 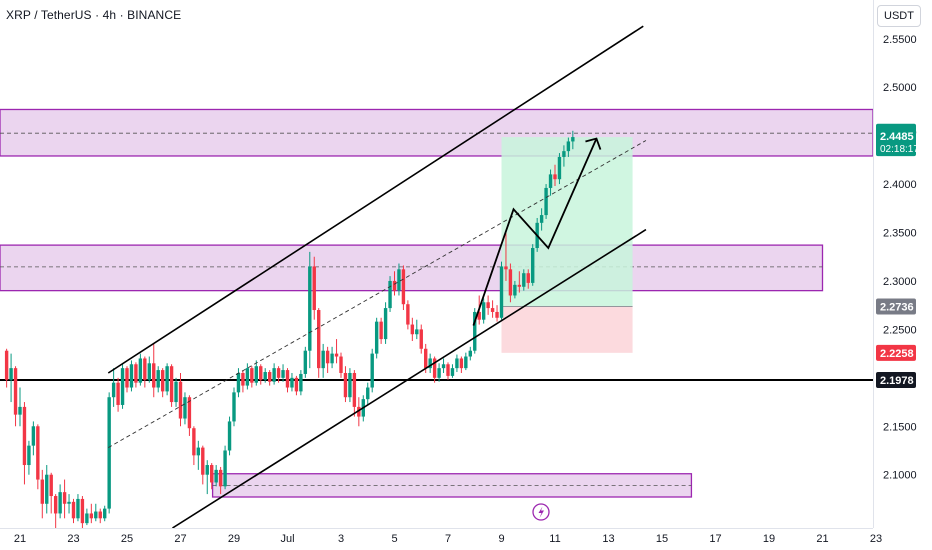 What do you see at coordinates (567, 329) in the screenshot?
I see `position-stop-area` at bounding box center [567, 329].